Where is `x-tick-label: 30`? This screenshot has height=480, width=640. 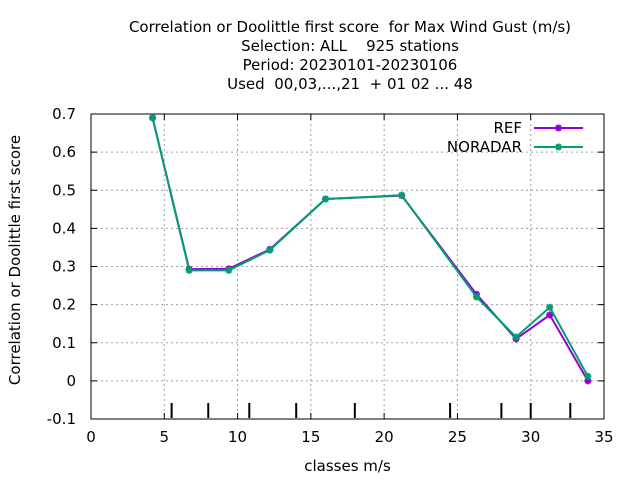
x-tick-label: 30 is located at coordinates (530, 437).